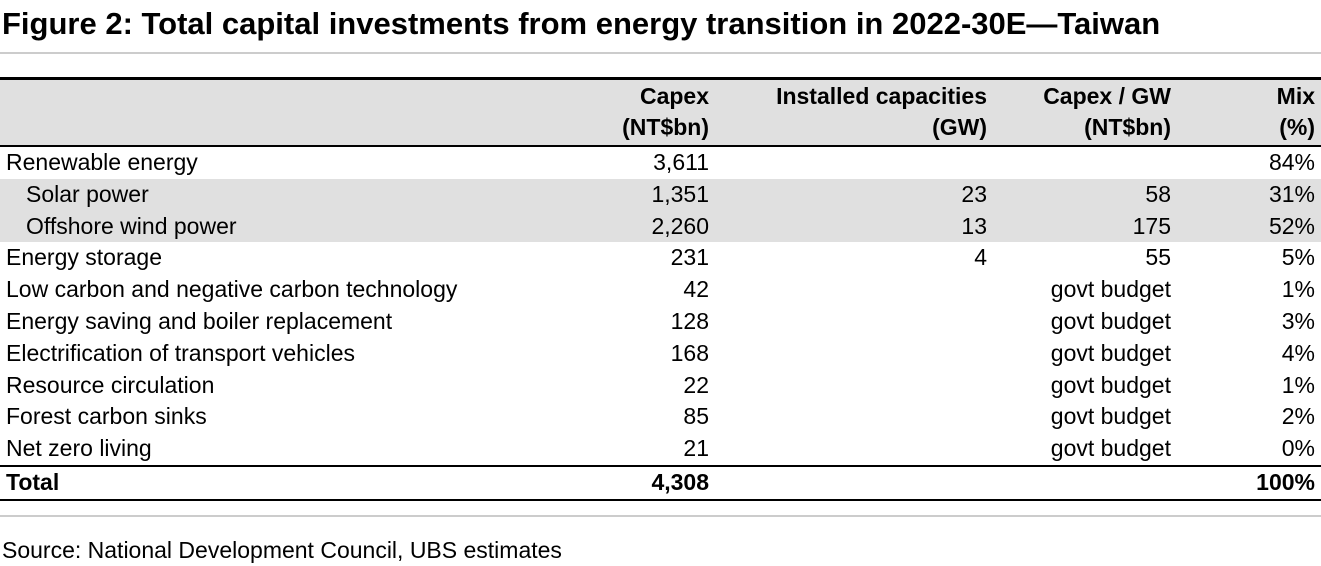  What do you see at coordinates (199, 320) in the screenshot?
I see `row-label: Energy saving and boiler replacement` at bounding box center [199, 320].